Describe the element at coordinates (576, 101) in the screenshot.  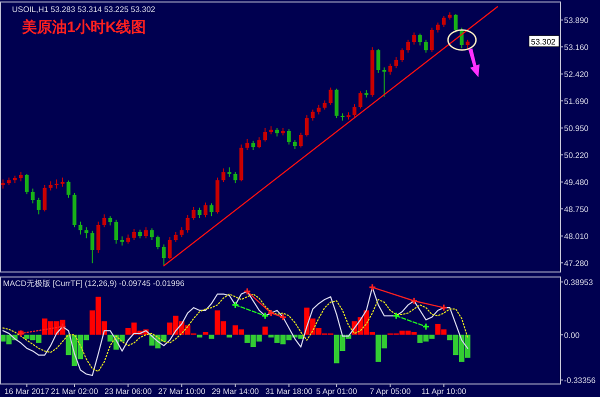
I see `y-tick-label: 51.690` at that location.